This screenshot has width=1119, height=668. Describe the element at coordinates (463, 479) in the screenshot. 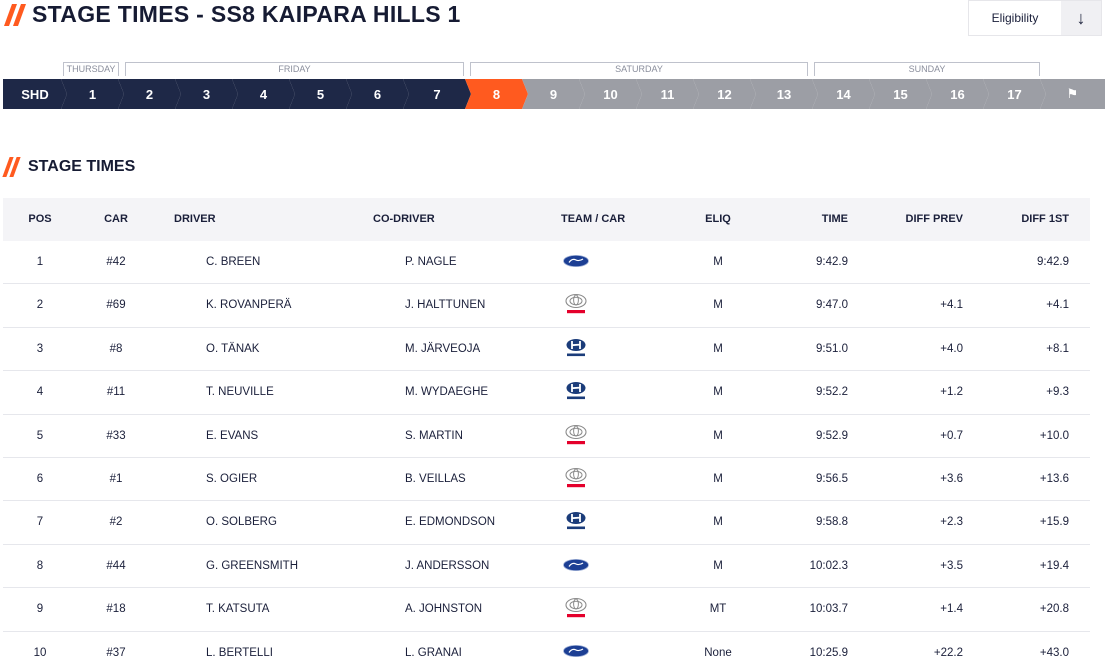

I see `codriver-cell: B. VEILLAS` at that location.